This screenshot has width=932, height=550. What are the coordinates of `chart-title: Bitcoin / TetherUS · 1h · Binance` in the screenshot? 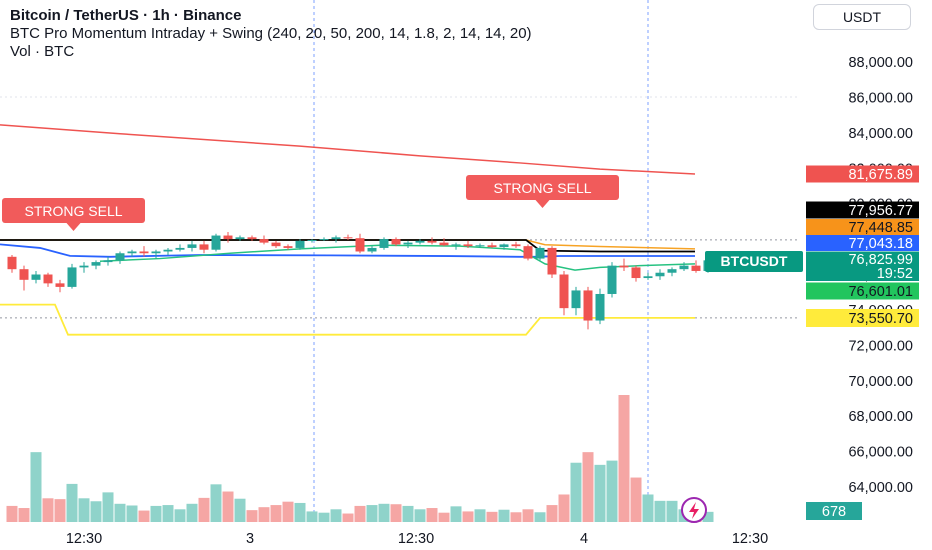 It's located at (126, 15).